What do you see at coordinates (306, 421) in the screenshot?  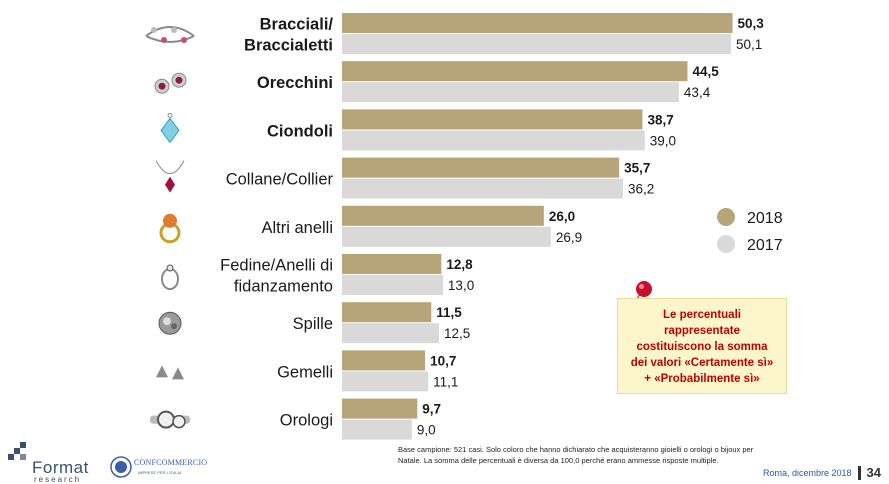 I see `category-label: Orologi` at bounding box center [306, 421].